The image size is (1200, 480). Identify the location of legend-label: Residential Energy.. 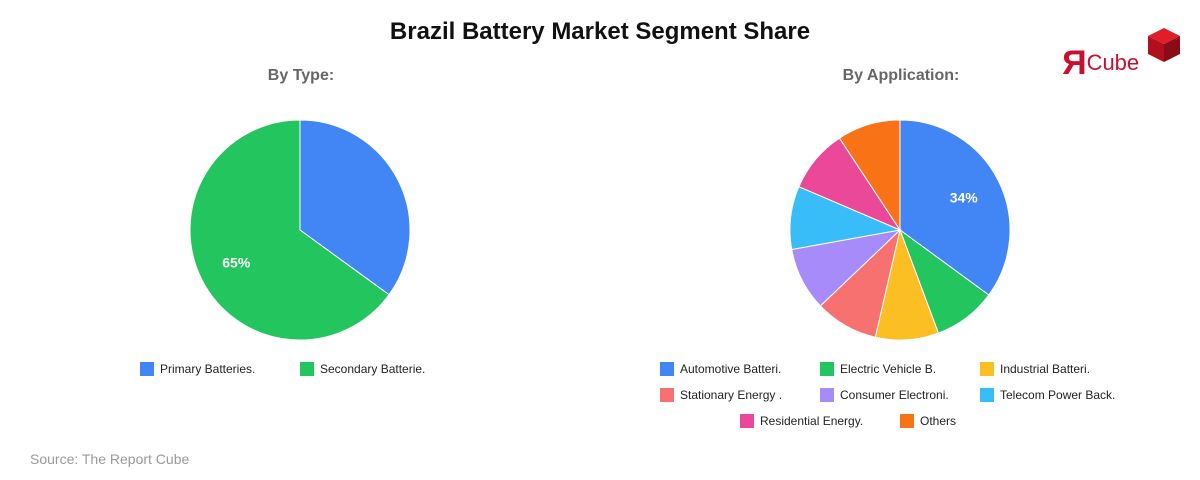
(812, 421).